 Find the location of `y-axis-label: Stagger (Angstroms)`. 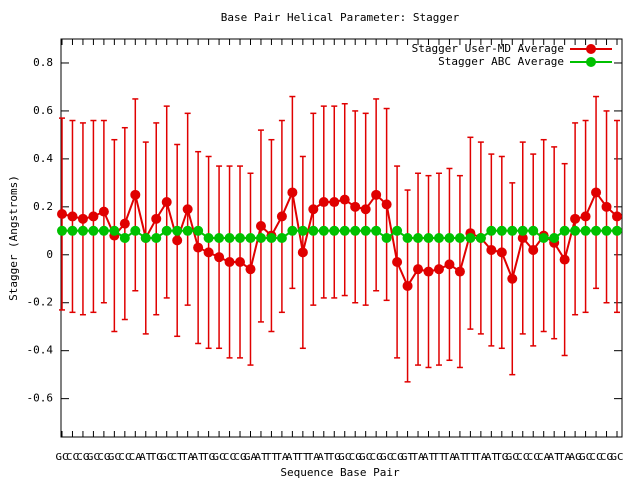

y-axis-label: Stagger (Angstroms) is located at coordinates (13, 238).